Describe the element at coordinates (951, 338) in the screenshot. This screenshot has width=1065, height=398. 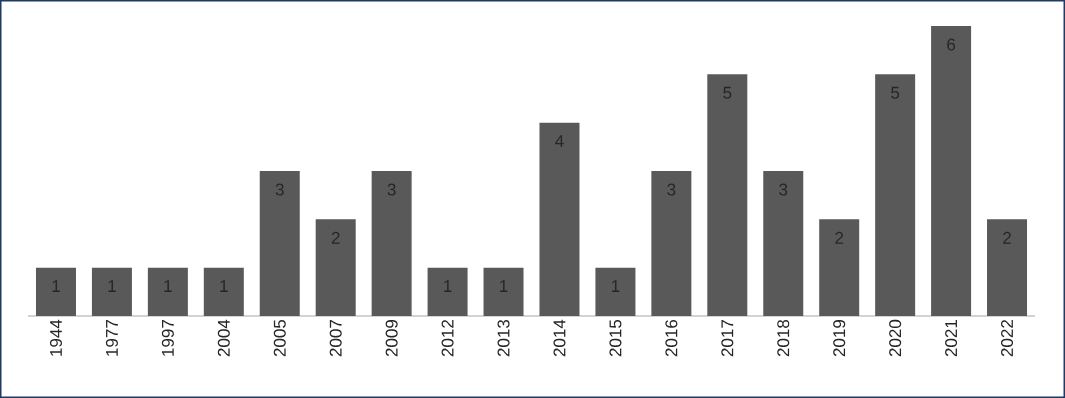
I see `x-tick-label: 2021` at that location.